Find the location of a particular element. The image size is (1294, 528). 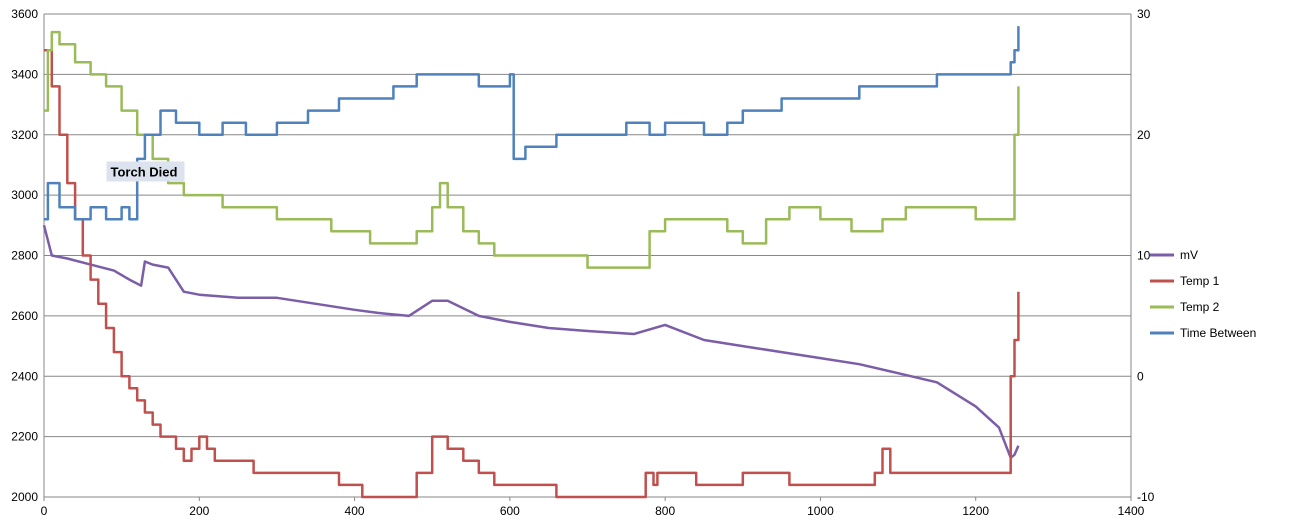

y2-tick-label: -10 is located at coordinates (1146, 497).